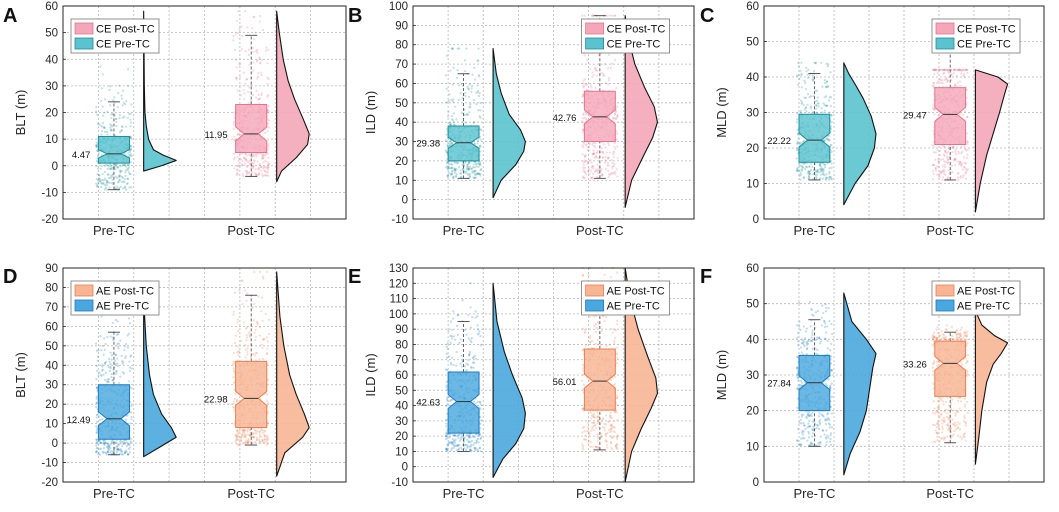 This screenshot has height=512, width=1059. Describe the element at coordinates (779, 141) in the screenshot. I see `median-label: 22.22` at that location.